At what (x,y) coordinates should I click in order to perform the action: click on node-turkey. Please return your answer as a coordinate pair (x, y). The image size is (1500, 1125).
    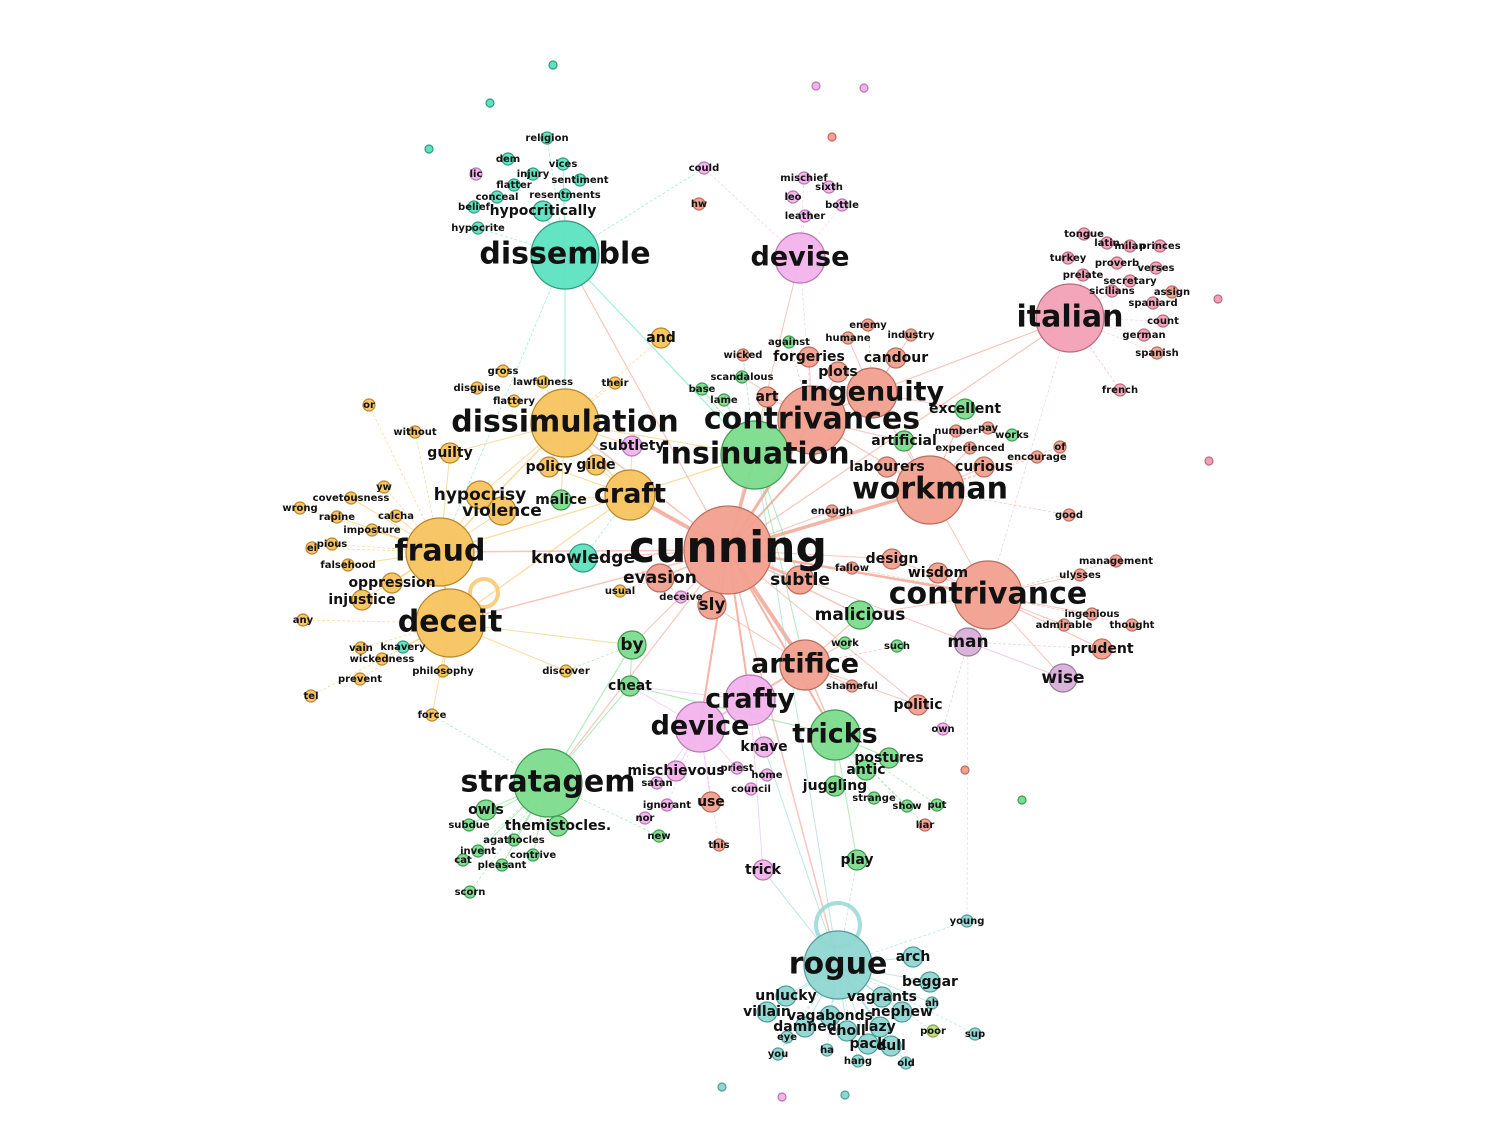
    Looking at the image, I should click on (1068, 258).